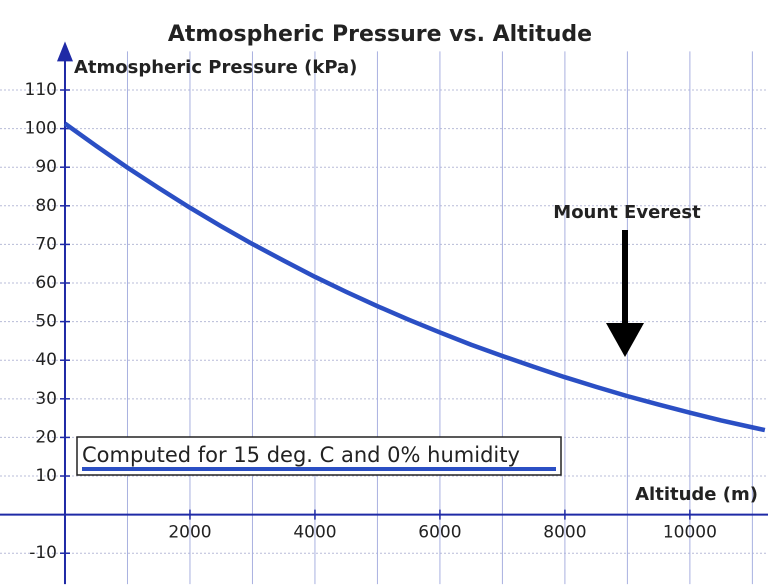 This screenshot has width=768, height=585. What do you see at coordinates (46, 399) in the screenshot?
I see `y-tick-label: 30` at bounding box center [46, 399].